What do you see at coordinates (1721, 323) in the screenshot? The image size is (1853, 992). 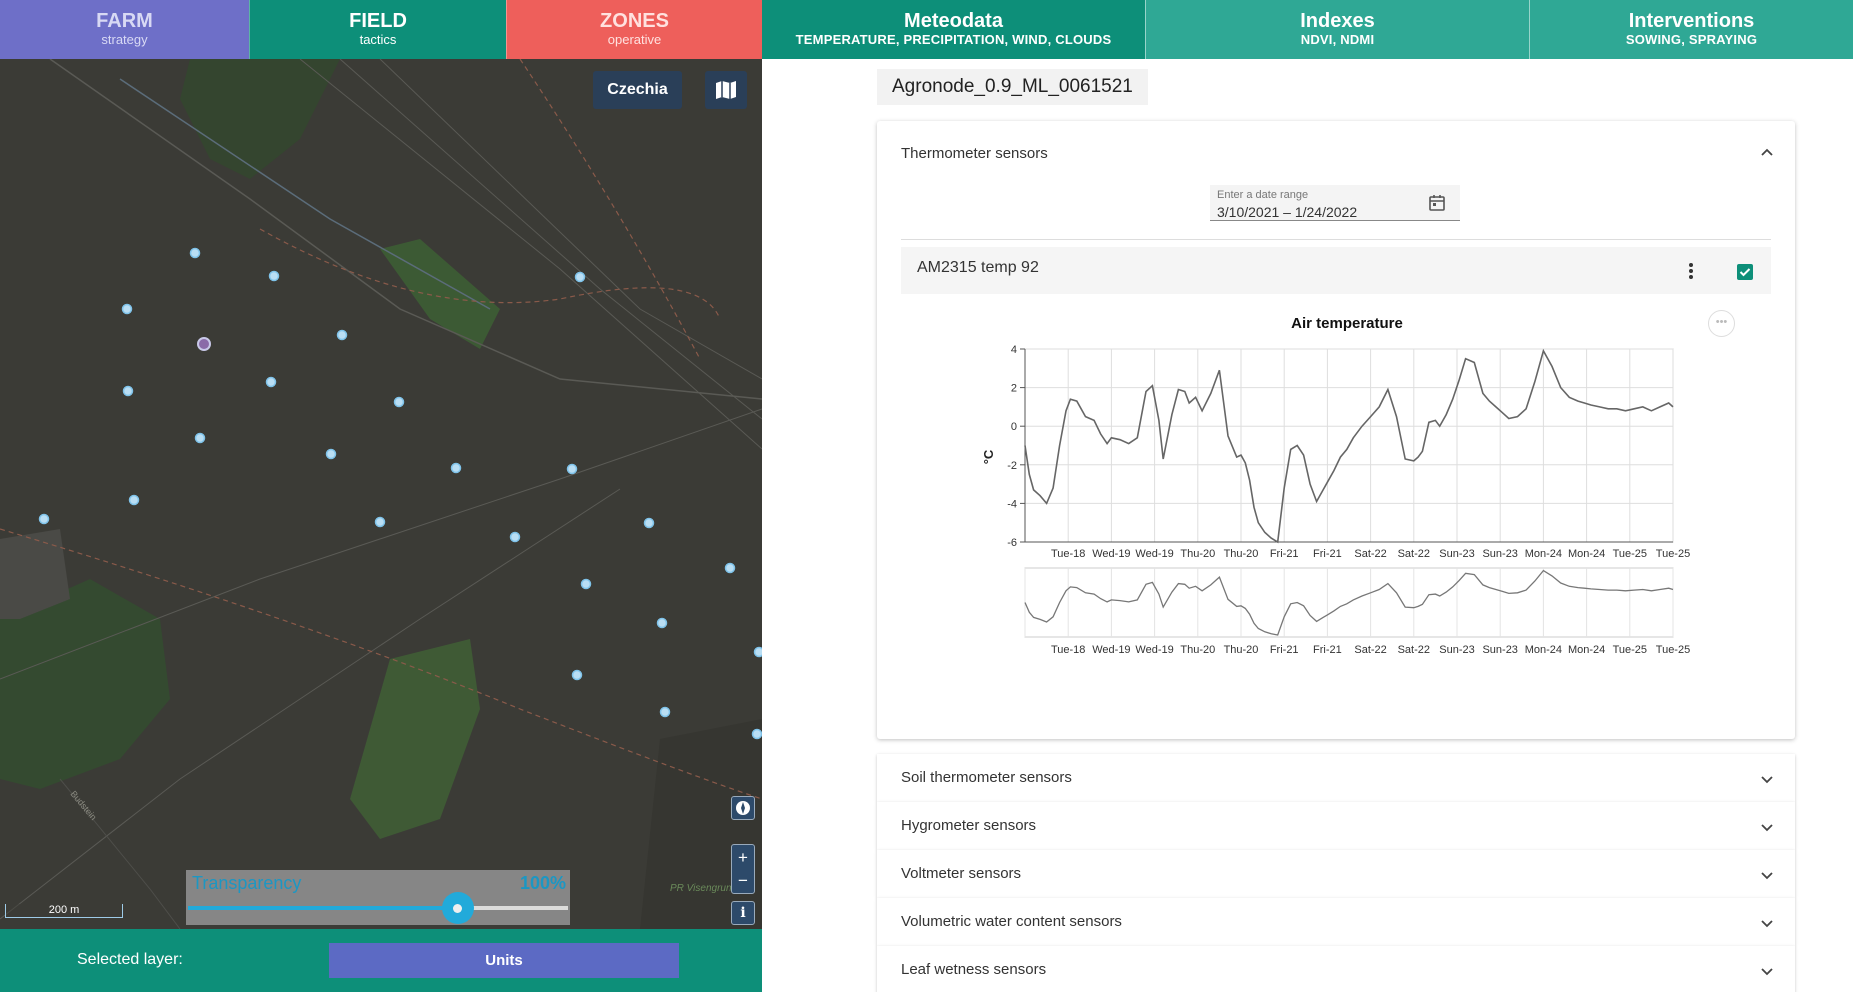 I see `chart-menu-button: •••` at bounding box center [1721, 323].